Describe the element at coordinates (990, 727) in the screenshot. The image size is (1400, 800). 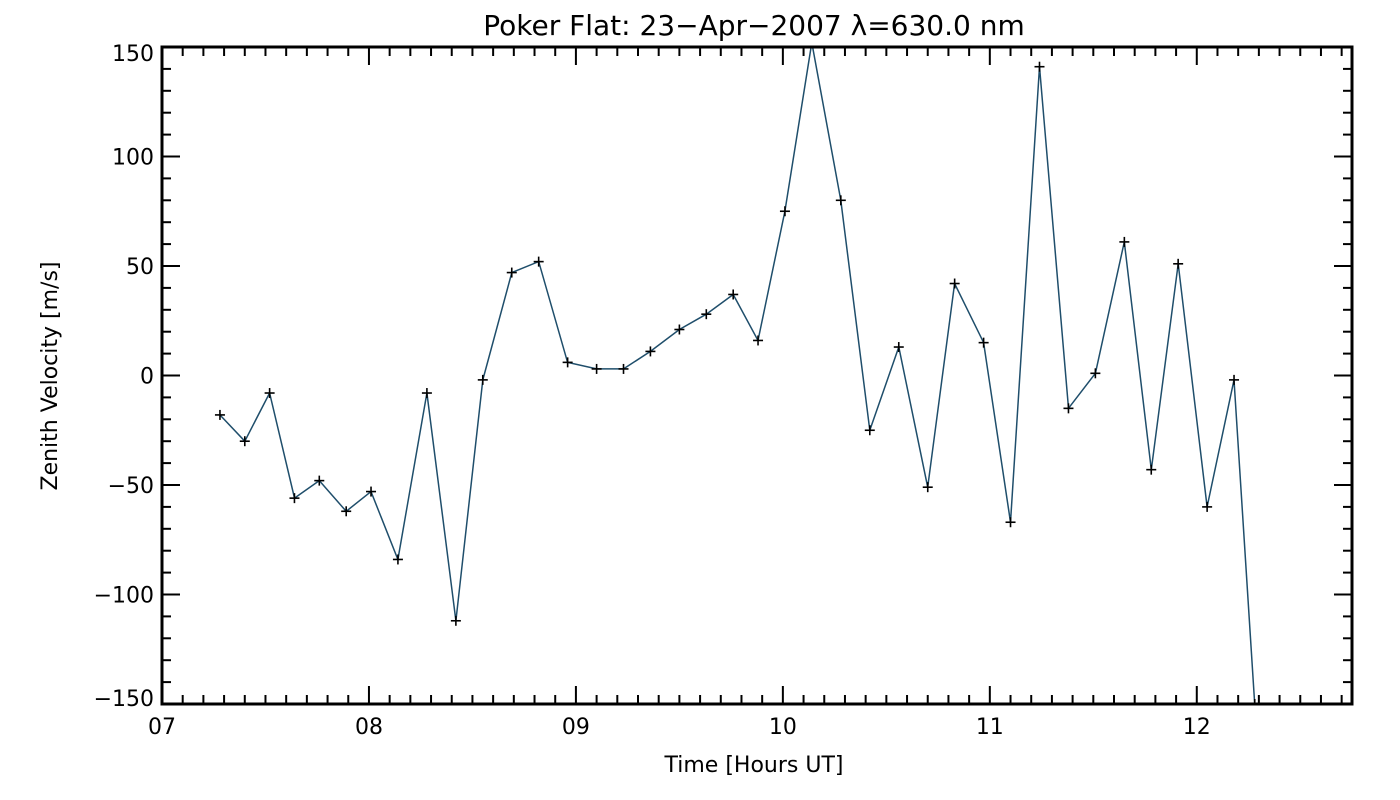
I see `x-tick-label: 11` at that location.